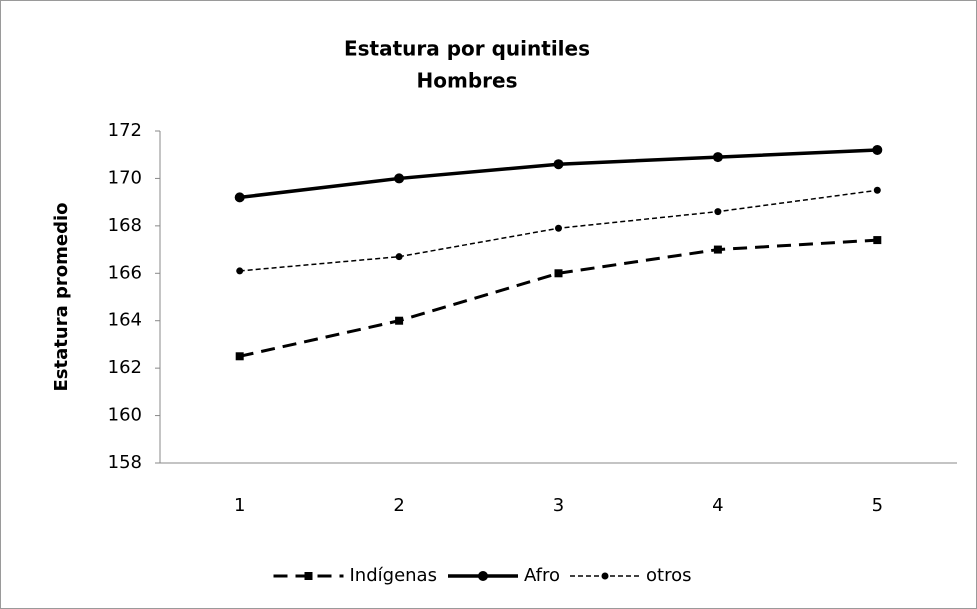 Image resolution: width=977 pixels, height=609 pixels. Describe the element at coordinates (125, 225) in the screenshot. I see `y-tick-label: 168` at that location.